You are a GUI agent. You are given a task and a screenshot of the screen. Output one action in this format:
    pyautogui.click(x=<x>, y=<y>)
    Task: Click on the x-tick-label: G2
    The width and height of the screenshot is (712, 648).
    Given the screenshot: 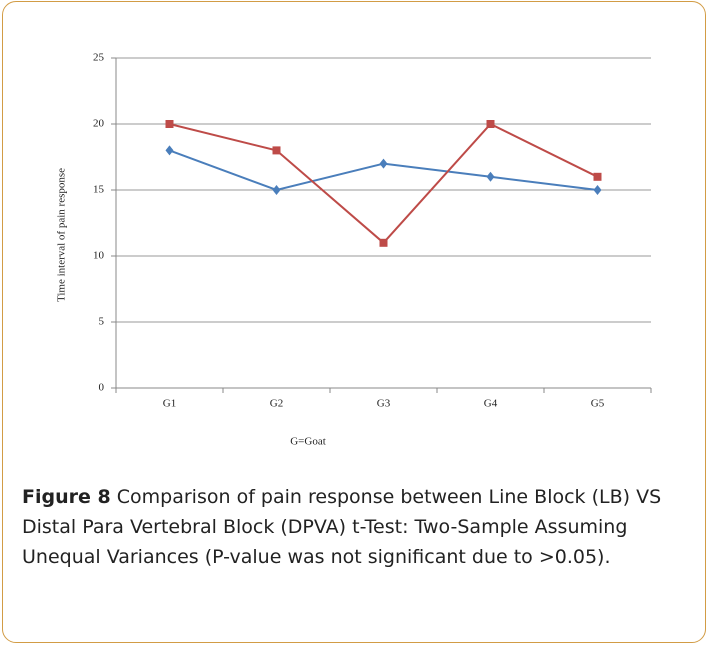 What is the action you would take?
    pyautogui.click(x=276, y=404)
    